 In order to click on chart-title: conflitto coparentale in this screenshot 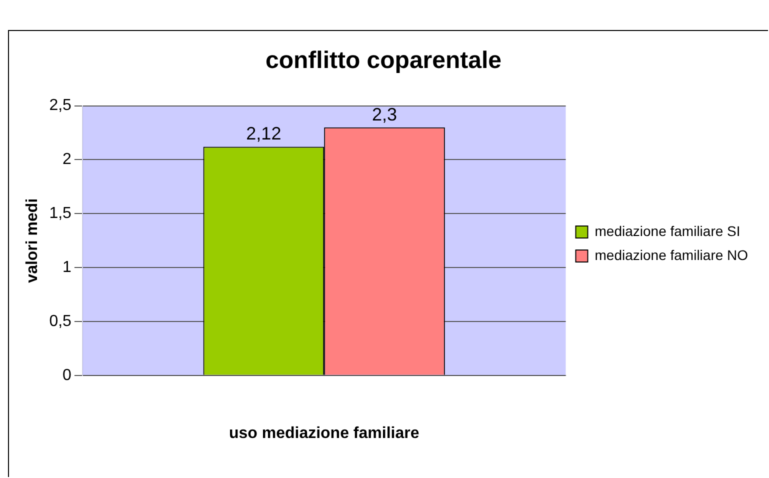, I will do `click(383, 60)`.